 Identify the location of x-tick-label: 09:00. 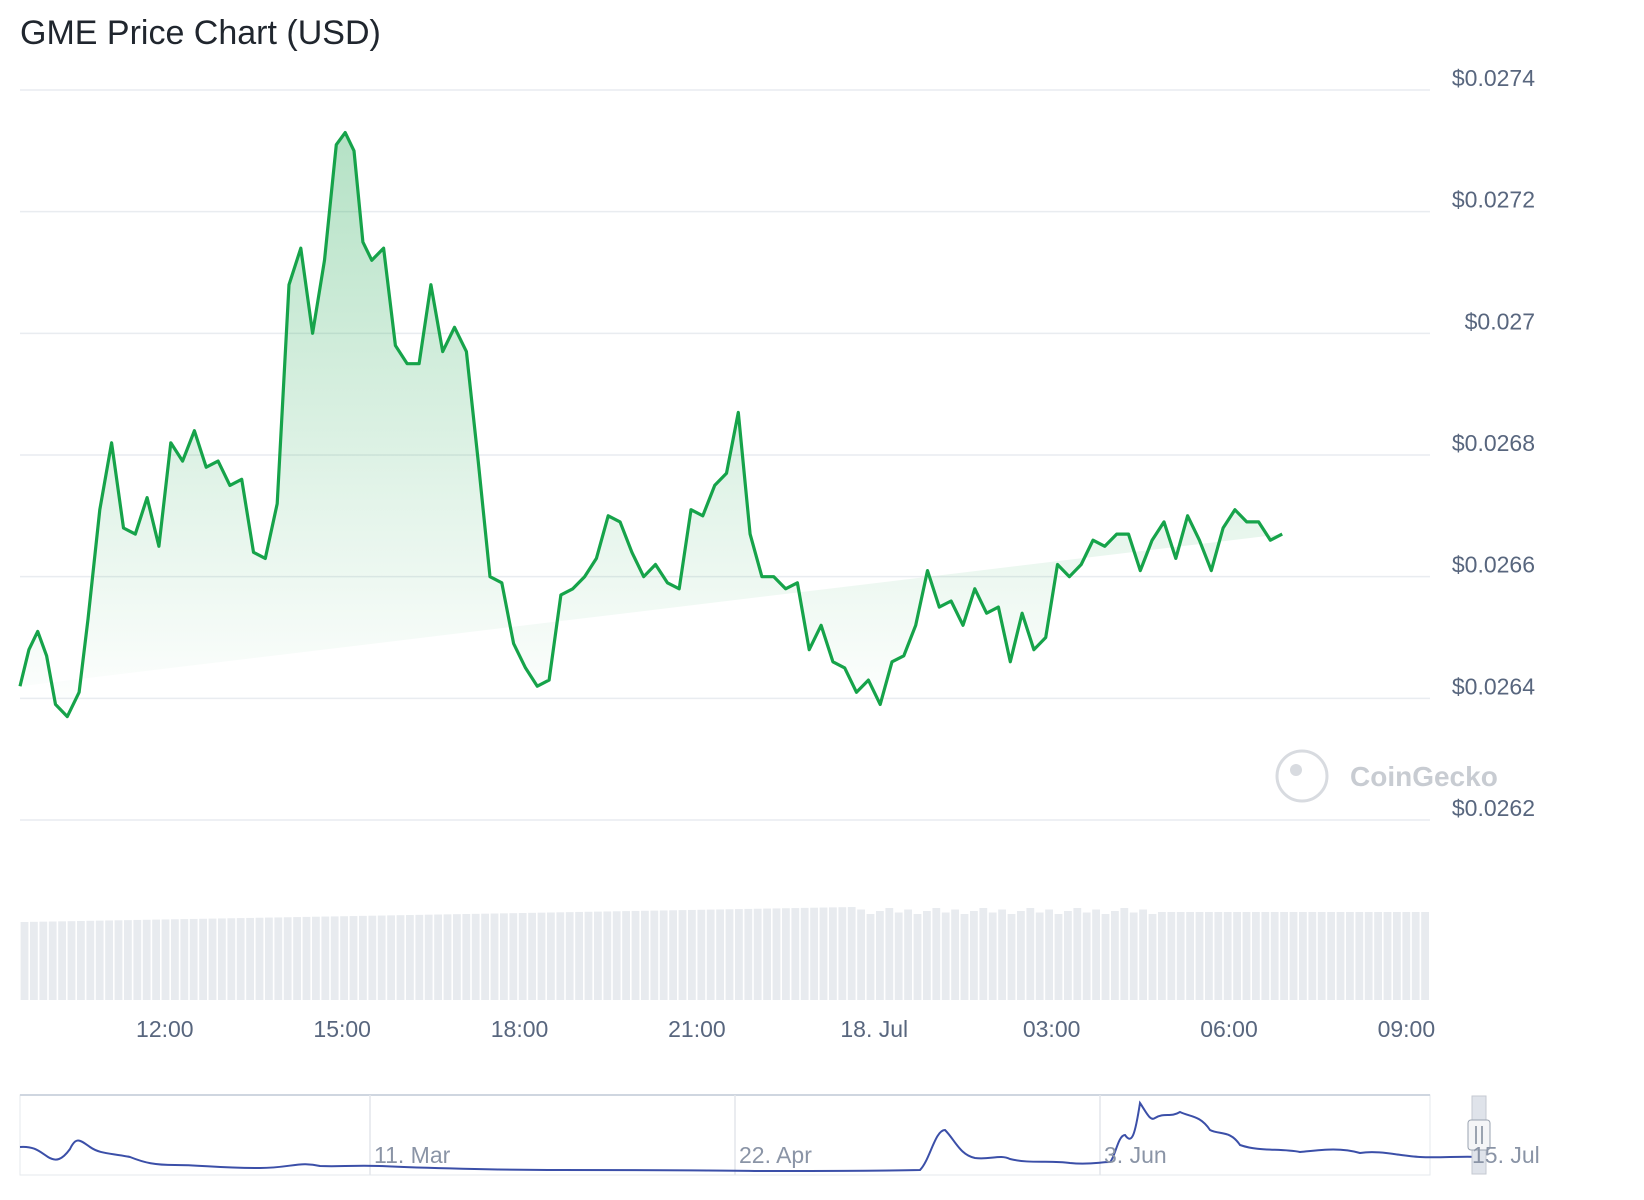
(1407, 1029).